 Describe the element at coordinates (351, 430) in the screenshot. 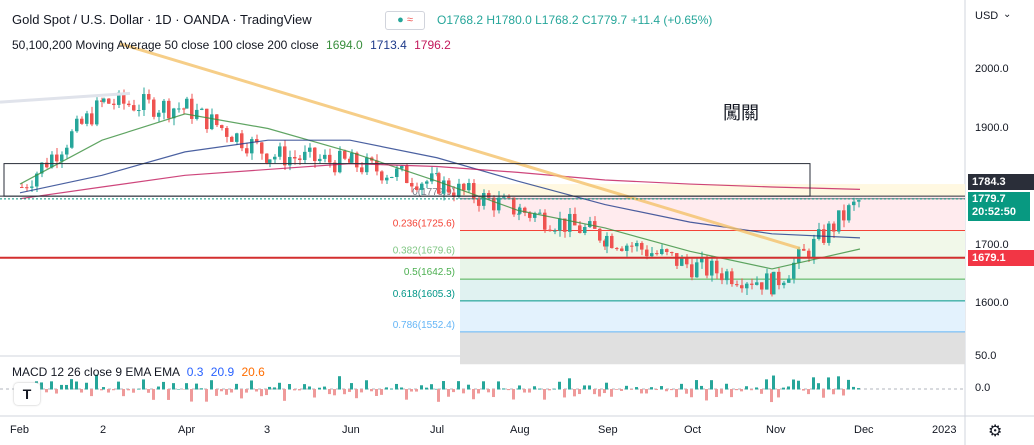

I see `time-tick: Jun` at that location.